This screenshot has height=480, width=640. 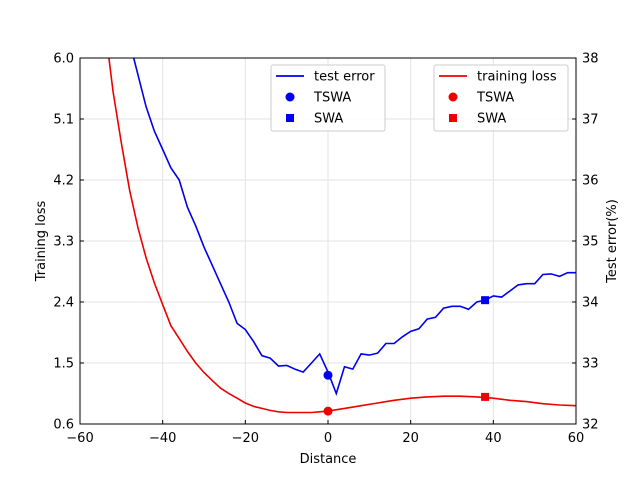 What do you see at coordinates (245, 438) in the screenshot?
I see `x-tick-label: −20` at bounding box center [245, 438].